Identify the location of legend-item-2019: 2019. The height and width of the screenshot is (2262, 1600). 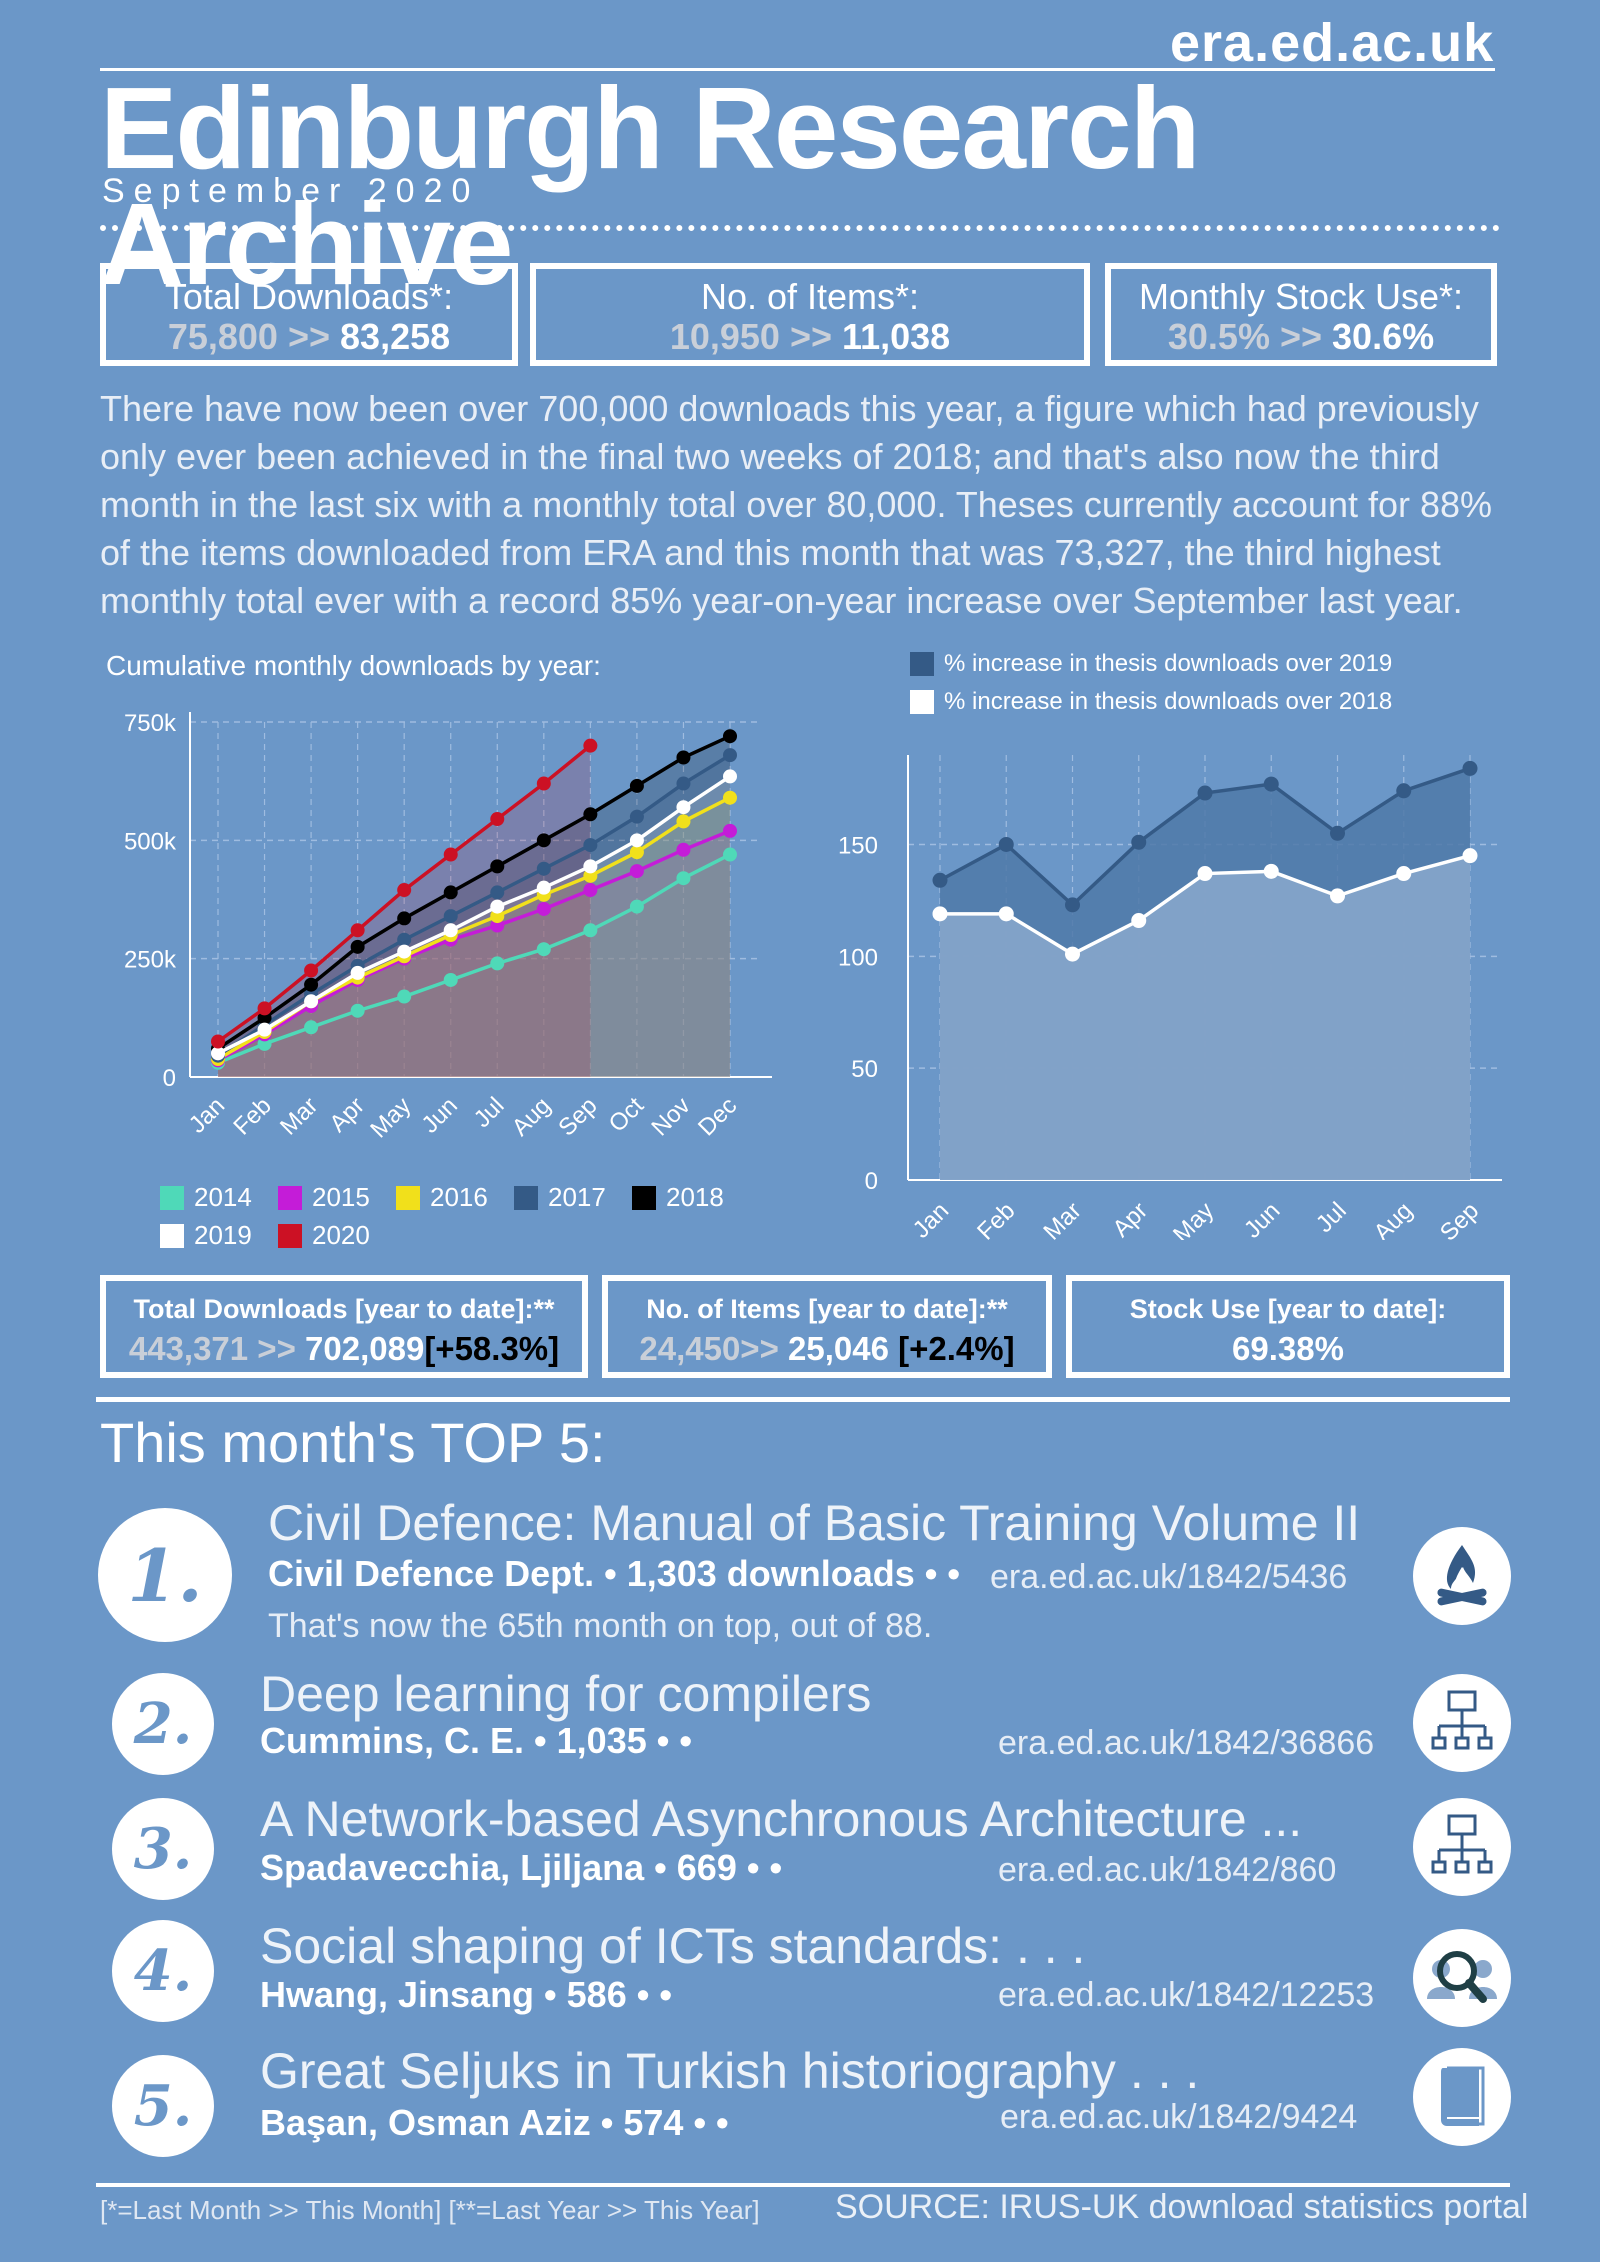
(206, 1235).